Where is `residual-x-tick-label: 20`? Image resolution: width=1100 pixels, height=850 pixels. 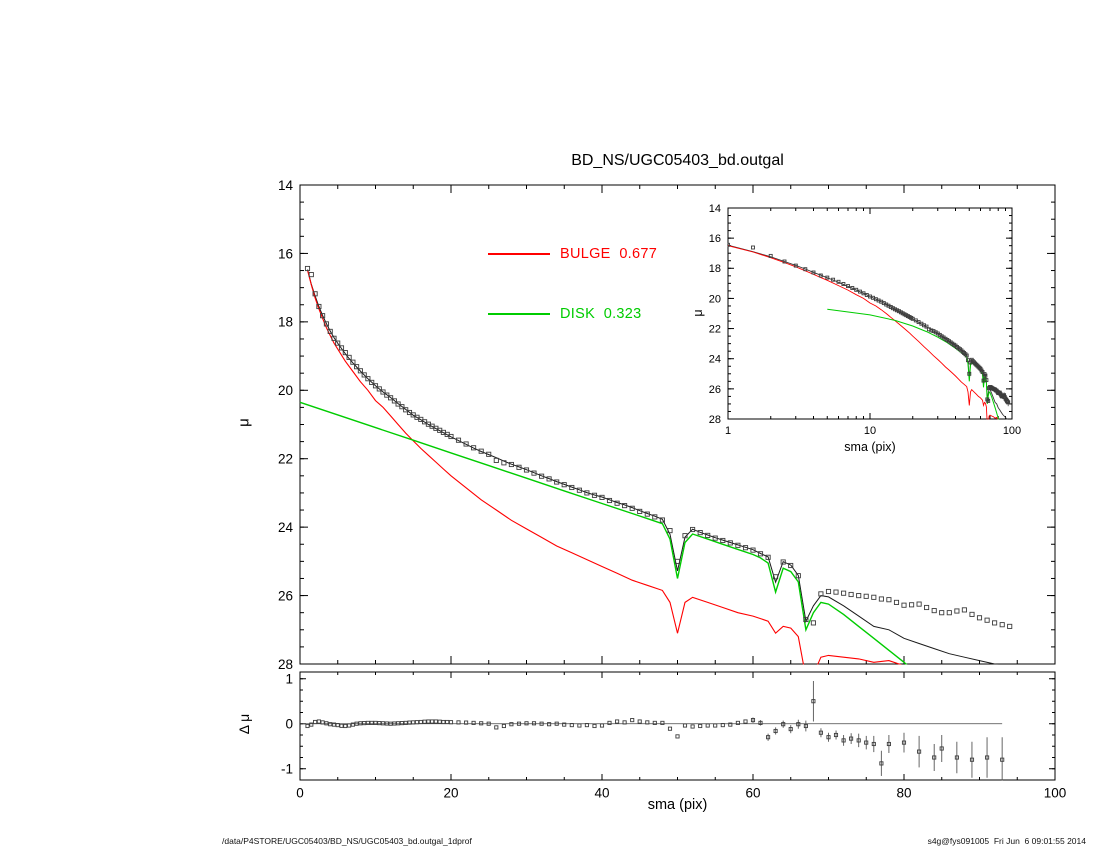 residual-x-tick-label: 20 is located at coordinates (450, 793).